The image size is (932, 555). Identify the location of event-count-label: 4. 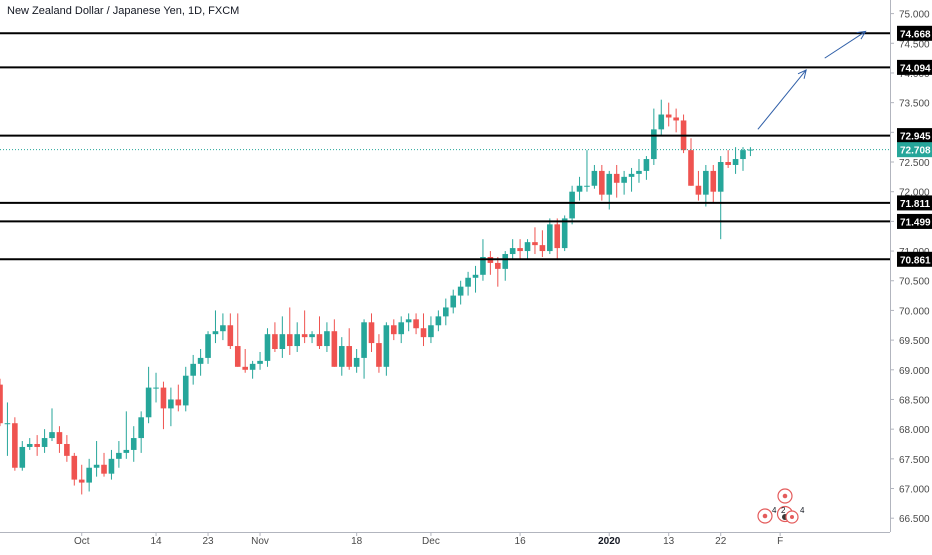
(774, 510).